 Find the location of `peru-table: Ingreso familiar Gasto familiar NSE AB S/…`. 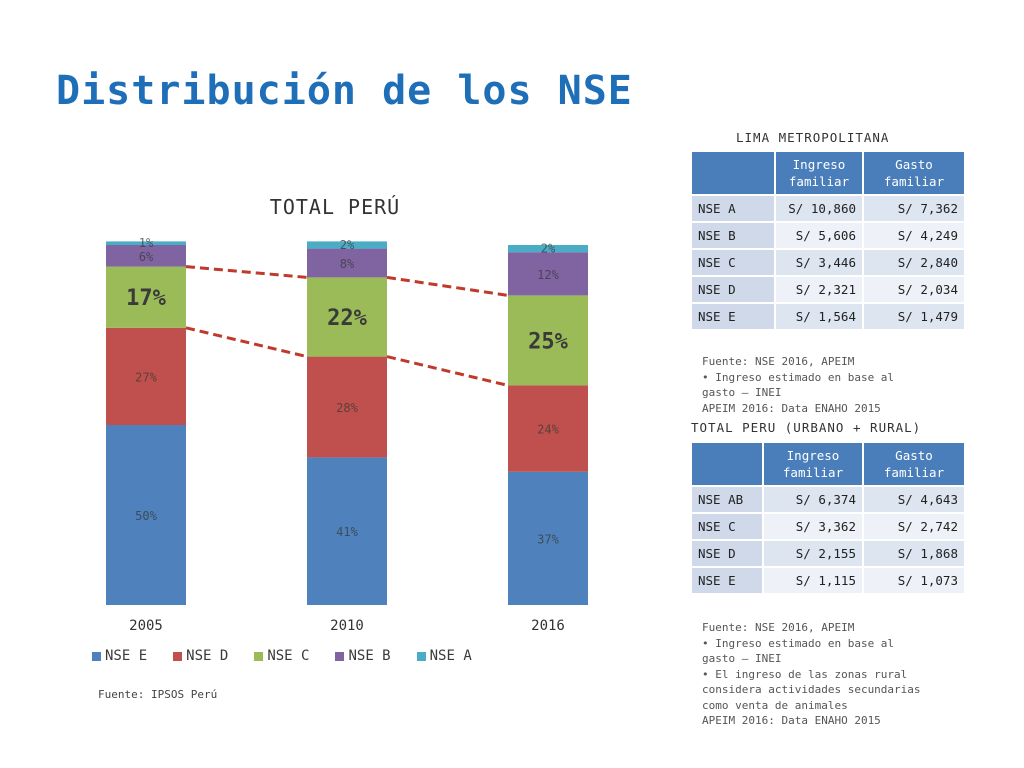

peru-table: Ingreso familiar Gasto familiar NSE AB S/… is located at coordinates (828, 518).